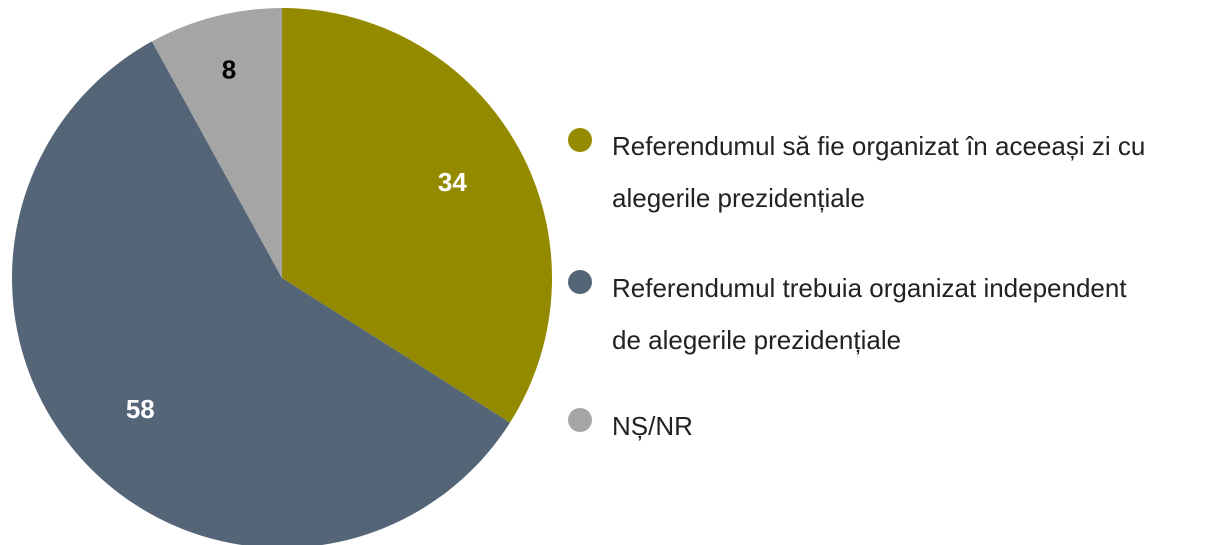  What do you see at coordinates (652, 426) in the screenshot?
I see `legend-label: NȘ/NR` at bounding box center [652, 426].